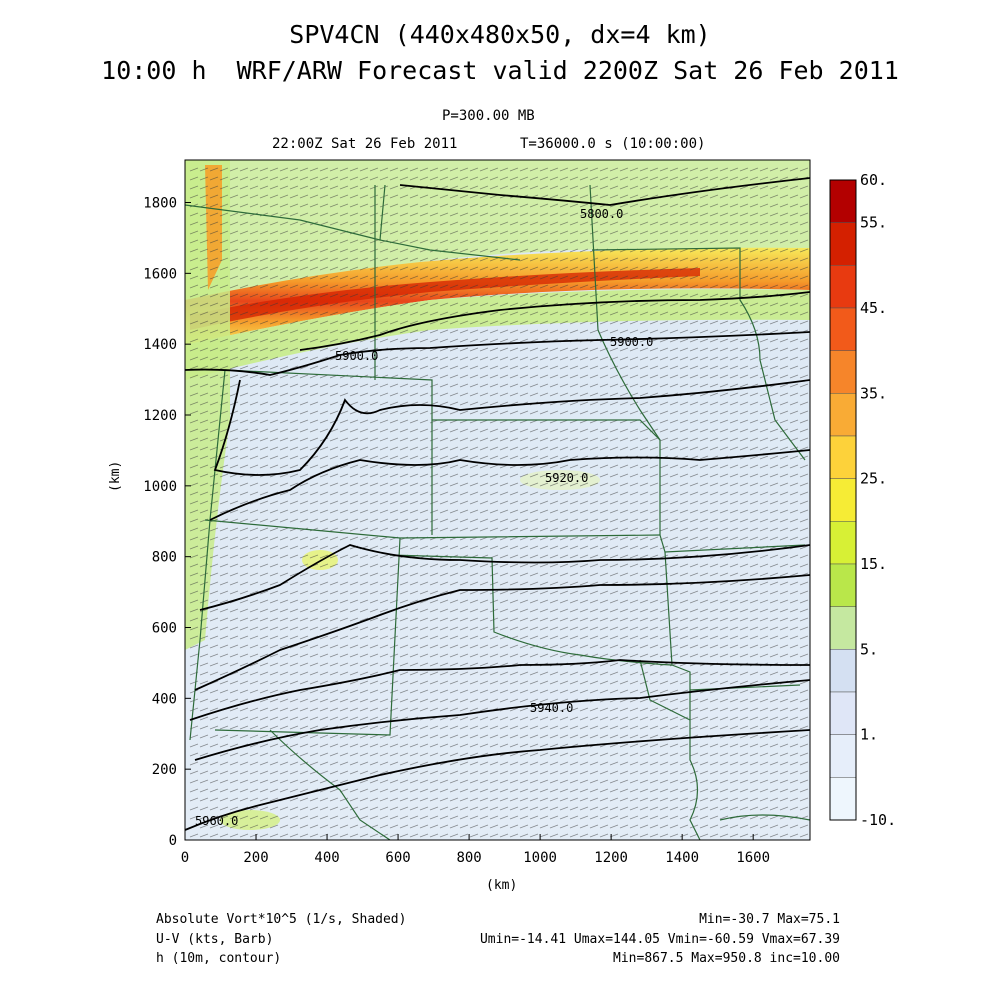  Describe the element at coordinates (551, 708) in the screenshot. I see `contour-label: 5940.0` at that location.